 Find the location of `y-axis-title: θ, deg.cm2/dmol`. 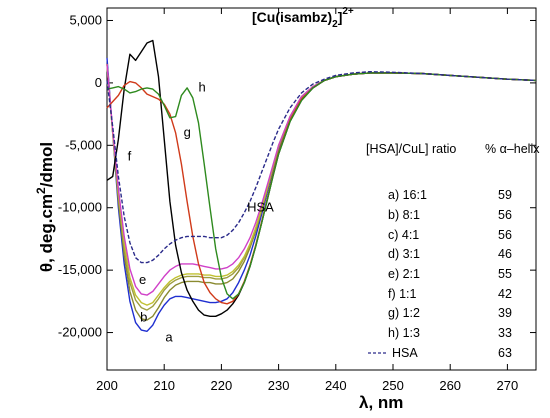

y-axis-title: θ, deg.cm2/dmol is located at coordinates (45, 207).